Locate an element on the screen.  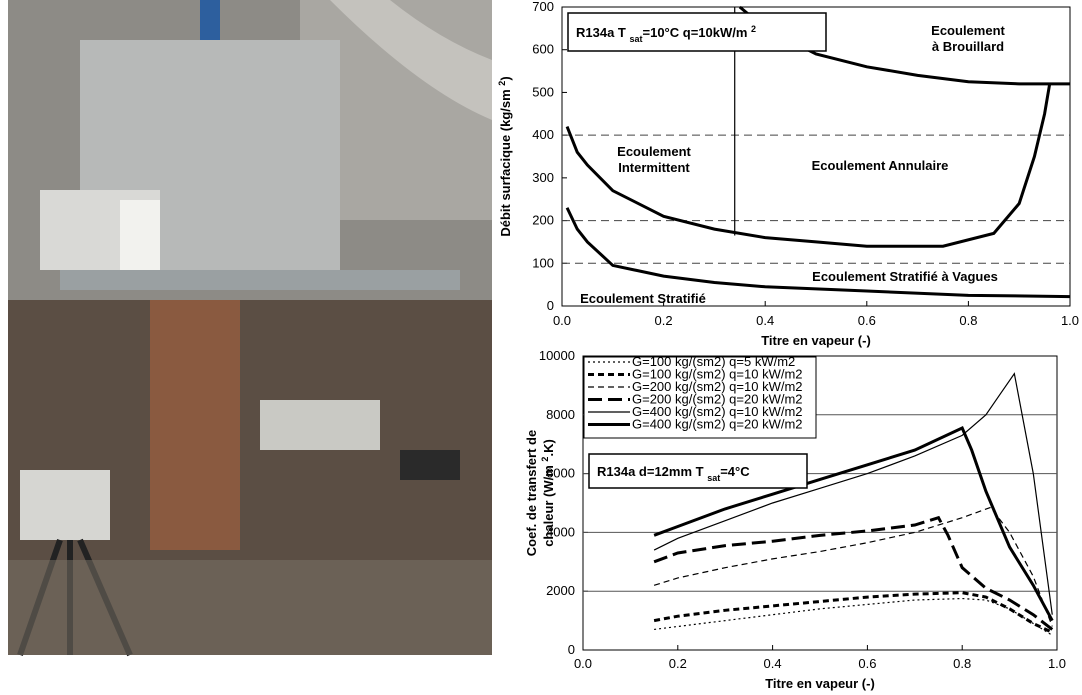
y-axis-label: Coef. de transfert de is located at coordinates (531, 493).